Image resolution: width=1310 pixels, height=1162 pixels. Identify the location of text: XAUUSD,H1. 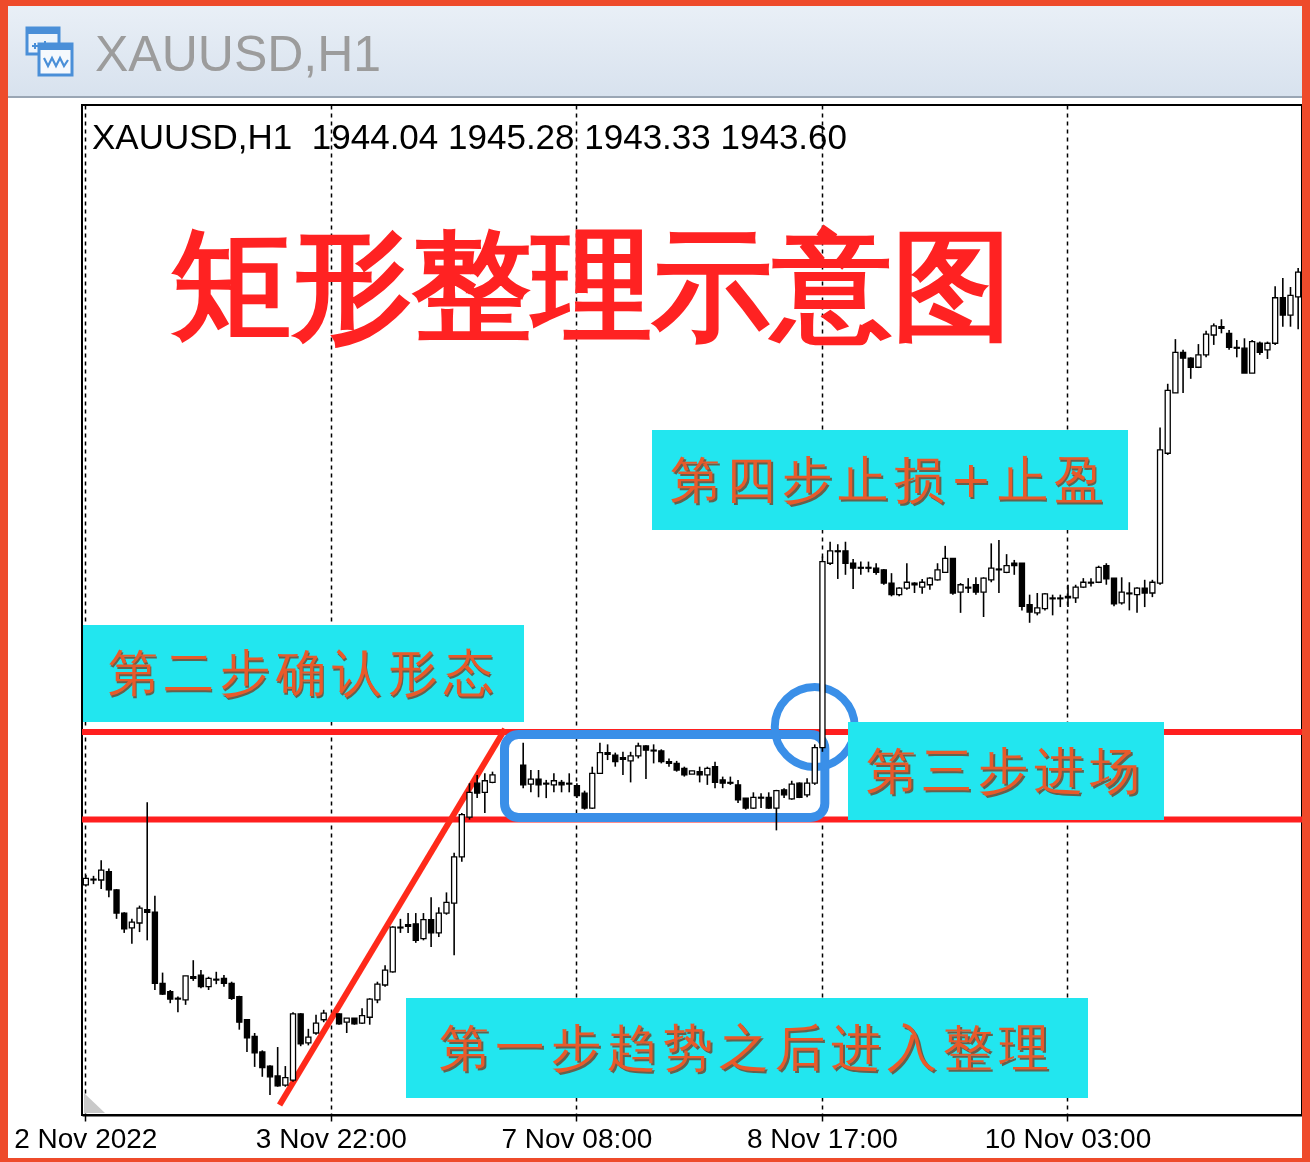
(238, 54).